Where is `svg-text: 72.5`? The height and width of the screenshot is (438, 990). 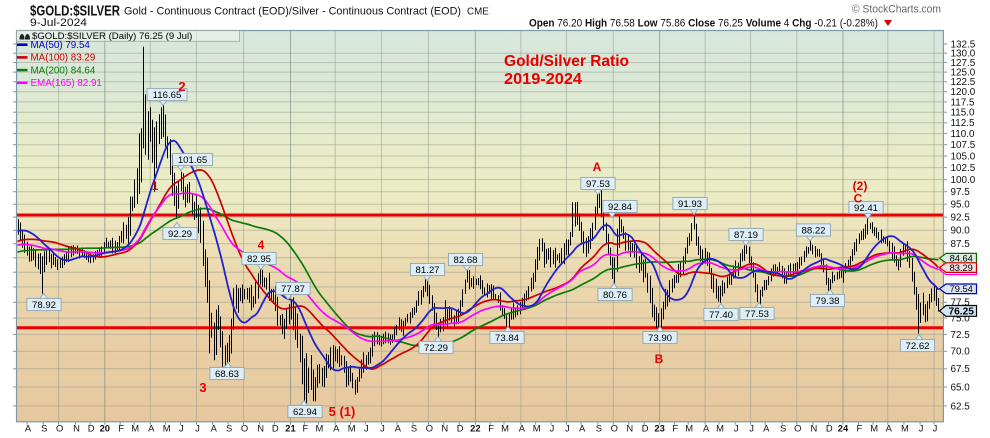
svg-text: 72.5 is located at coordinates (961, 335).